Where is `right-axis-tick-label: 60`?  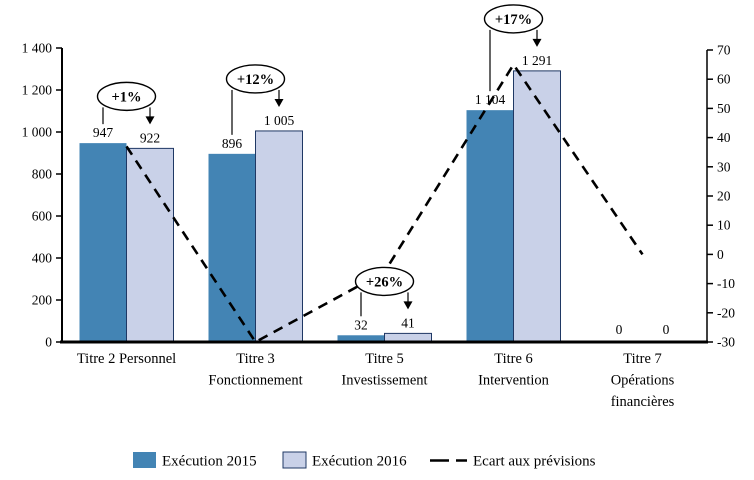 right-axis-tick-label: 60 is located at coordinates (724, 79).